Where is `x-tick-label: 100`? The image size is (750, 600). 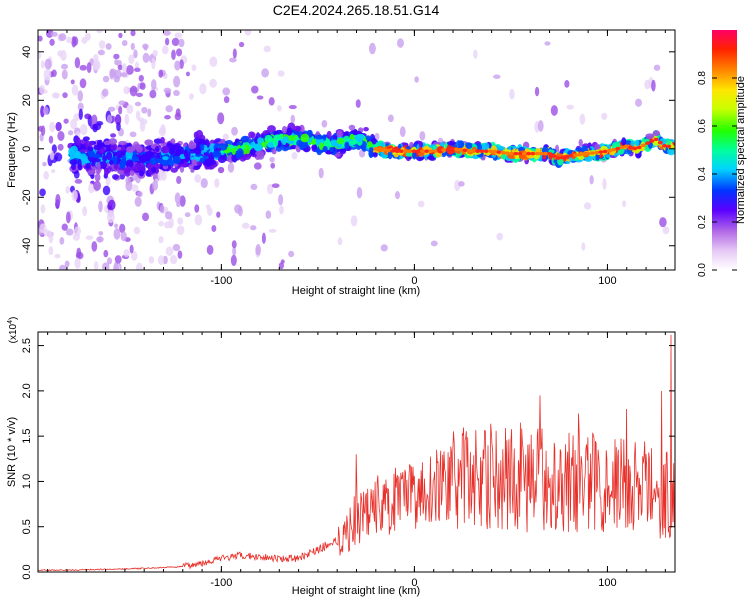
x-tick-label: 100 is located at coordinates (607, 281).